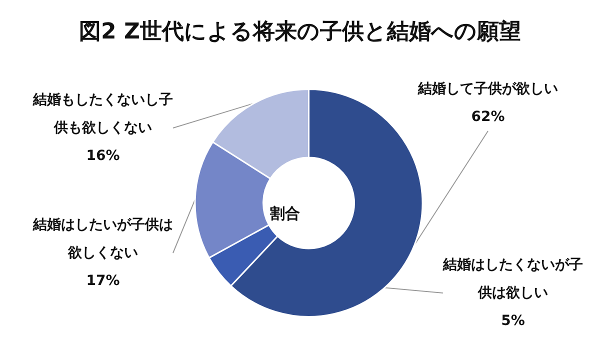 The height and width of the screenshot is (341, 600). What do you see at coordinates (102, 114) in the screenshot?
I see `slice-label: 結婚もしたくないし子供も欲しくない` at bounding box center [102, 114].